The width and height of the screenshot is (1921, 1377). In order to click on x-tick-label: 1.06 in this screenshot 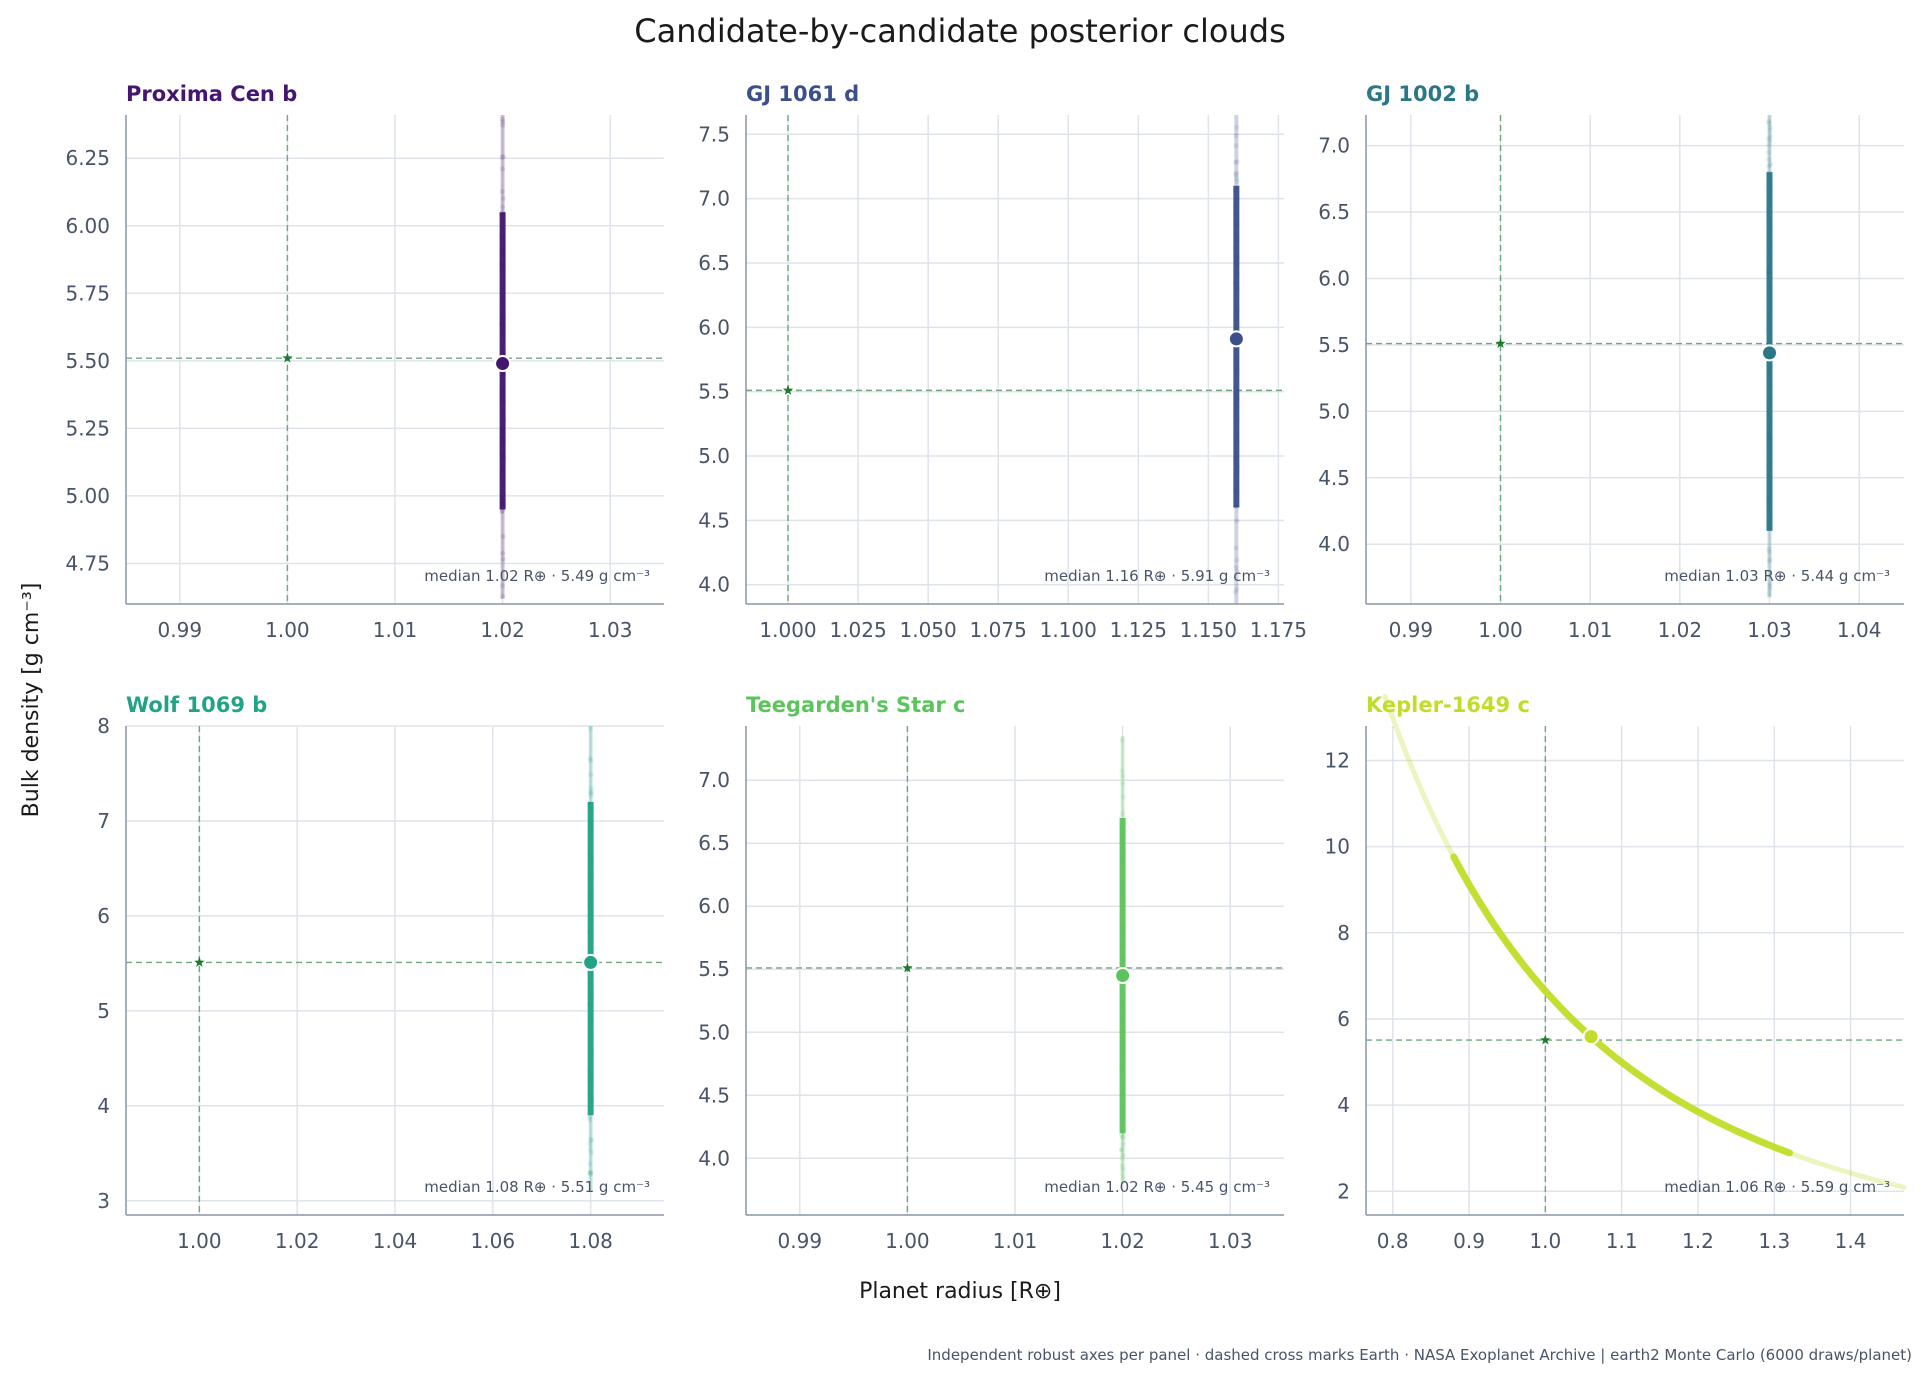, I will do `click(493, 1241)`.